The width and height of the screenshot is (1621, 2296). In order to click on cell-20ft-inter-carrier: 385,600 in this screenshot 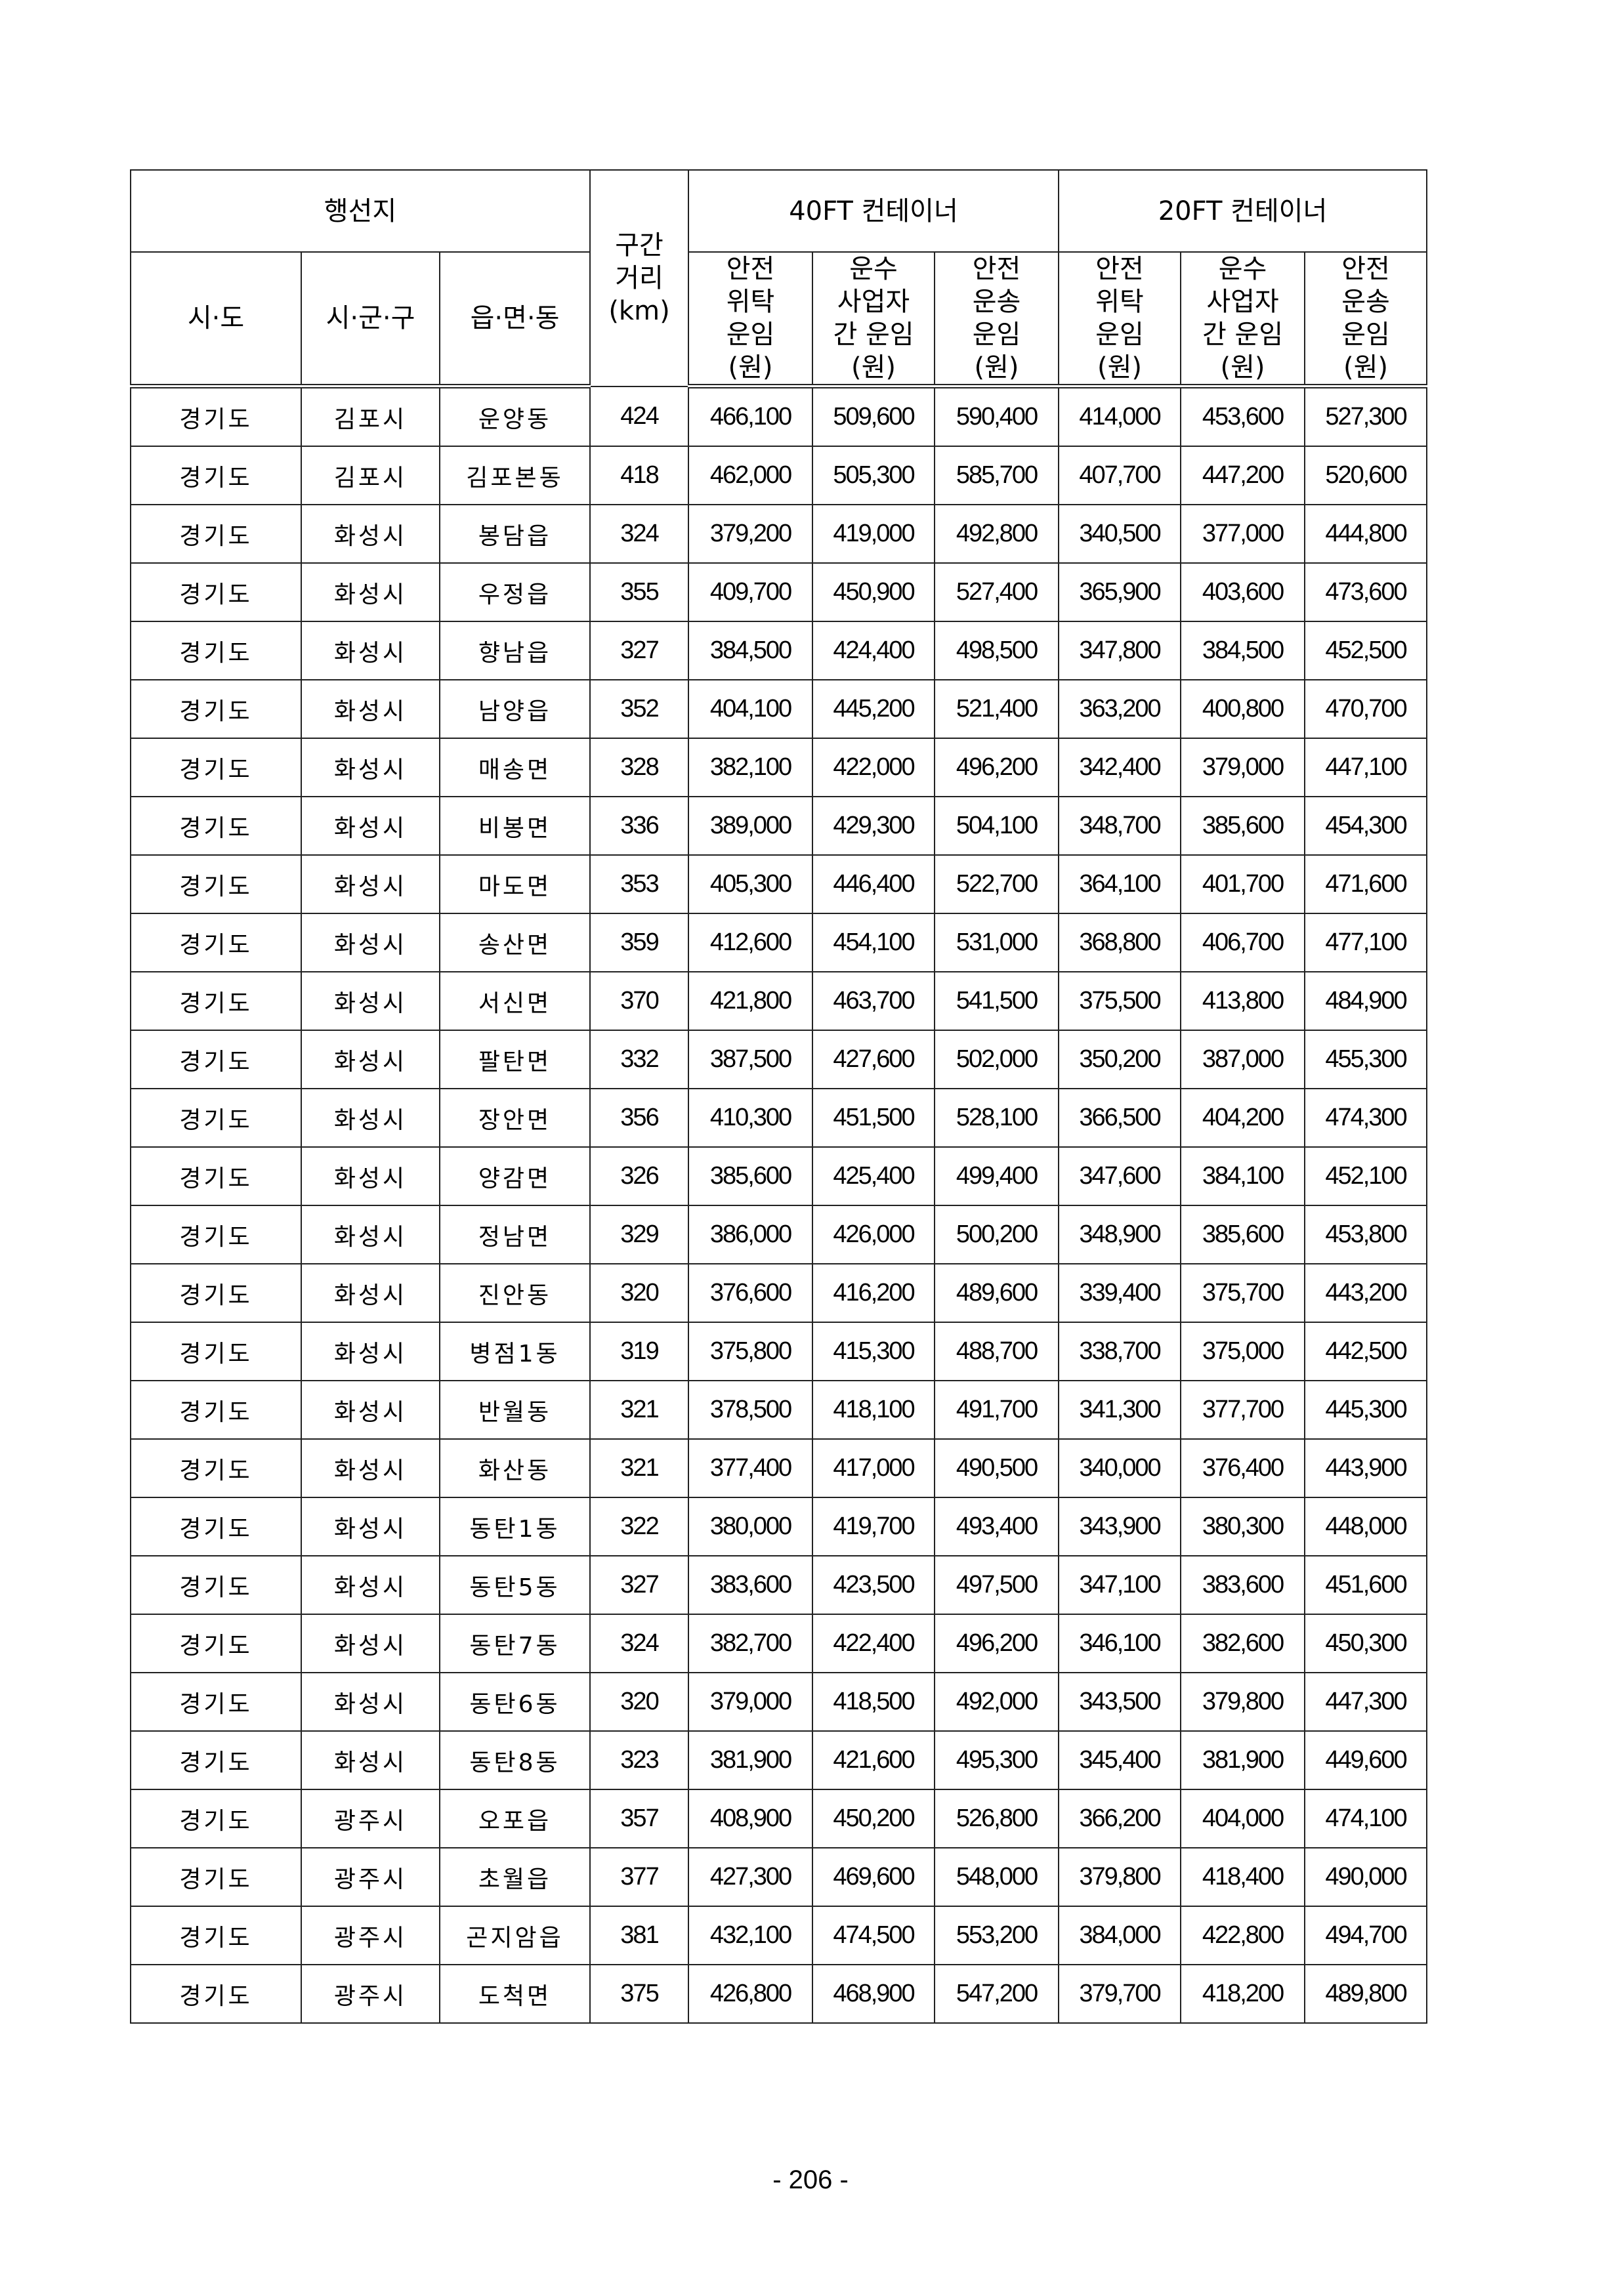, I will do `click(1243, 1234)`.